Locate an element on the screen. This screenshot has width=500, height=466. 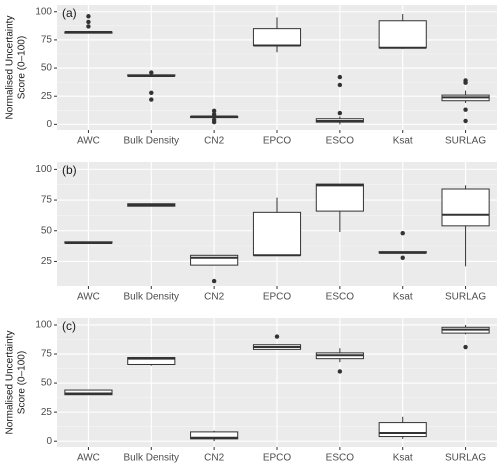
panel-label: (c) is located at coordinates (69, 326).